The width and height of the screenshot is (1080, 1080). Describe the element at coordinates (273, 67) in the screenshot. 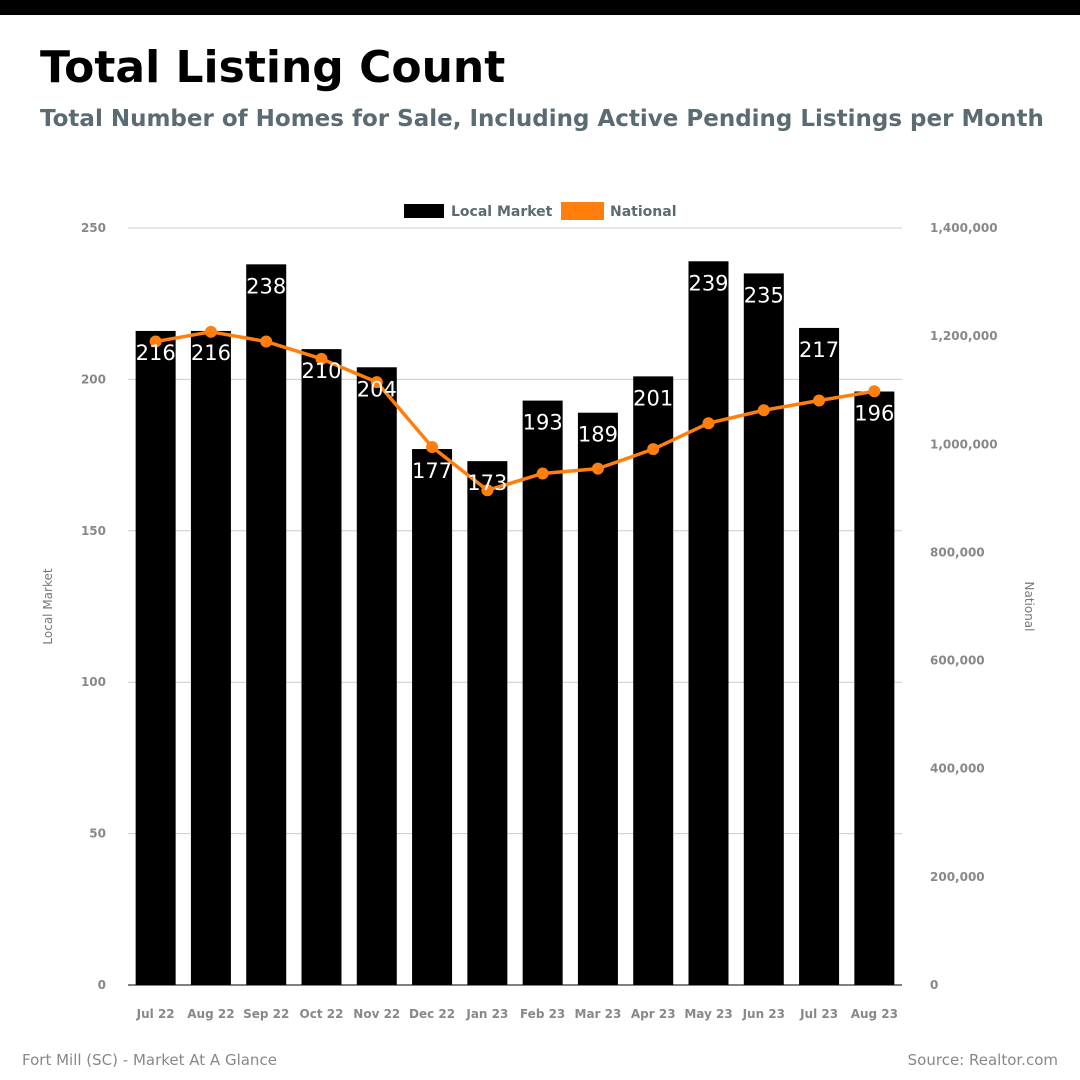

I see `page-title: Total Listing Count` at that location.